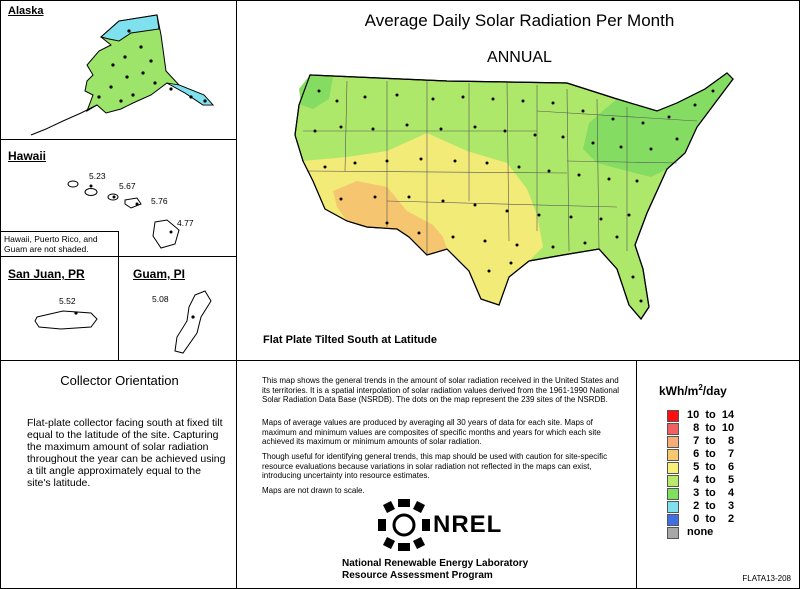  What do you see at coordinates (711, 480) in the screenshot?
I see `legend-label: 4 to 5` at bounding box center [711, 480].